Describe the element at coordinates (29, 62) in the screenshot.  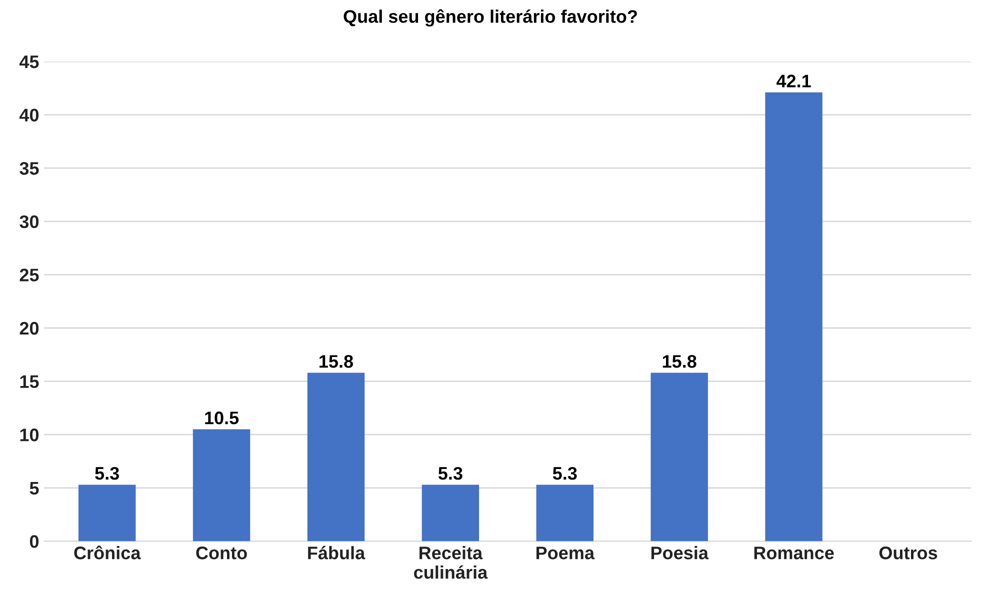
I see `y-tick-label: 45` at that location.